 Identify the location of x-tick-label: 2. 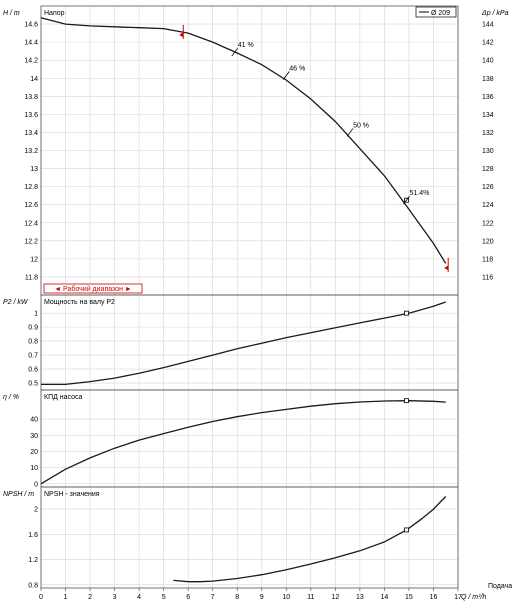
(90, 597).